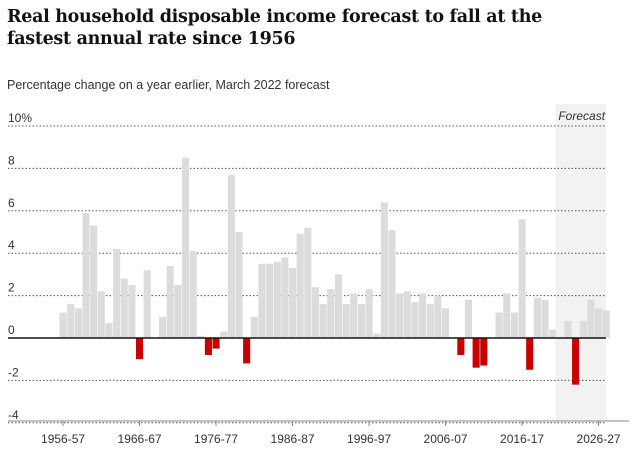 Image resolution: width=633 pixels, height=454 pixels. Describe the element at coordinates (11, 288) in the screenshot. I see `y-tick-label: 2` at that location.